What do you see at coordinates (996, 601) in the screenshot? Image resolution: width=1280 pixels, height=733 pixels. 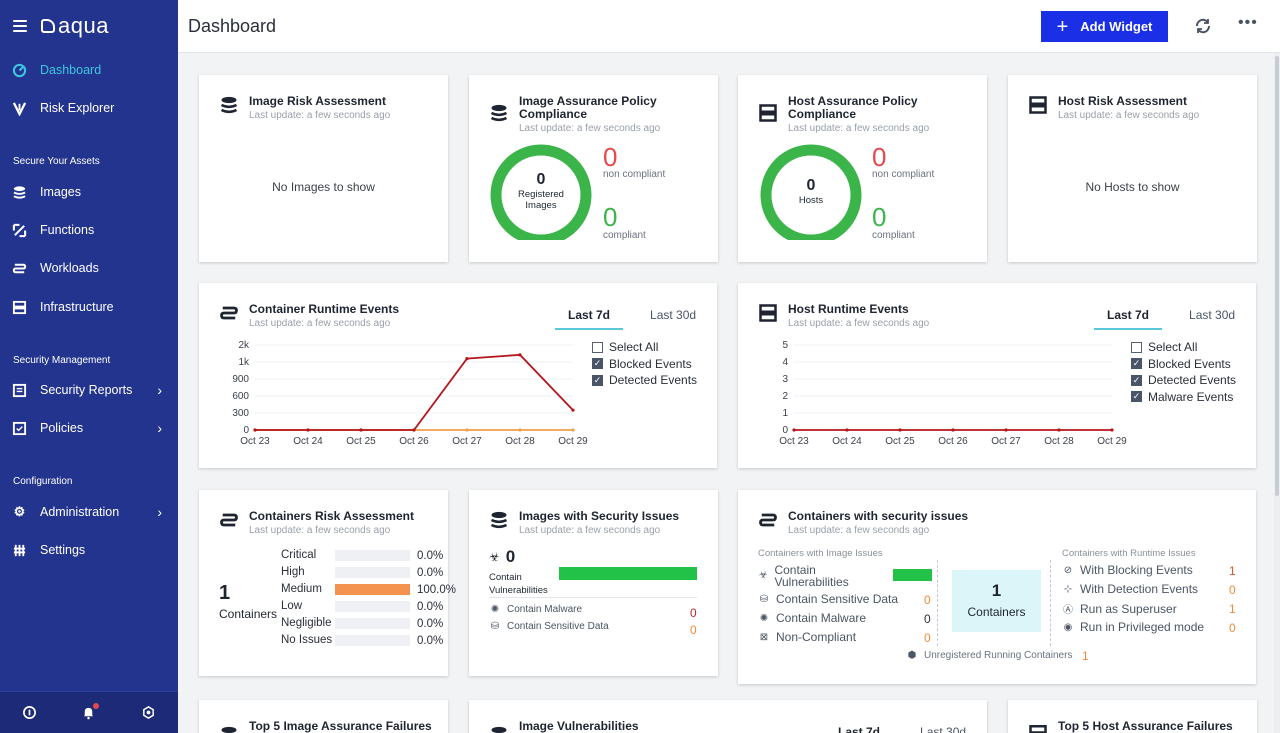 I see `containers-summary: 1 Containers` at bounding box center [996, 601].